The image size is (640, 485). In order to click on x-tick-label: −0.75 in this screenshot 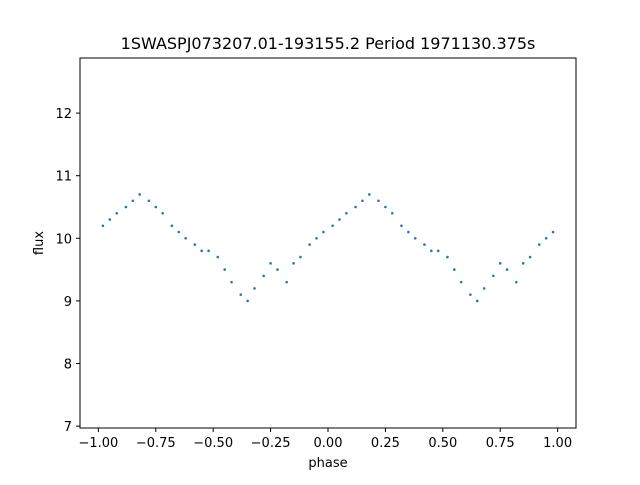, I will do `click(156, 443)`.